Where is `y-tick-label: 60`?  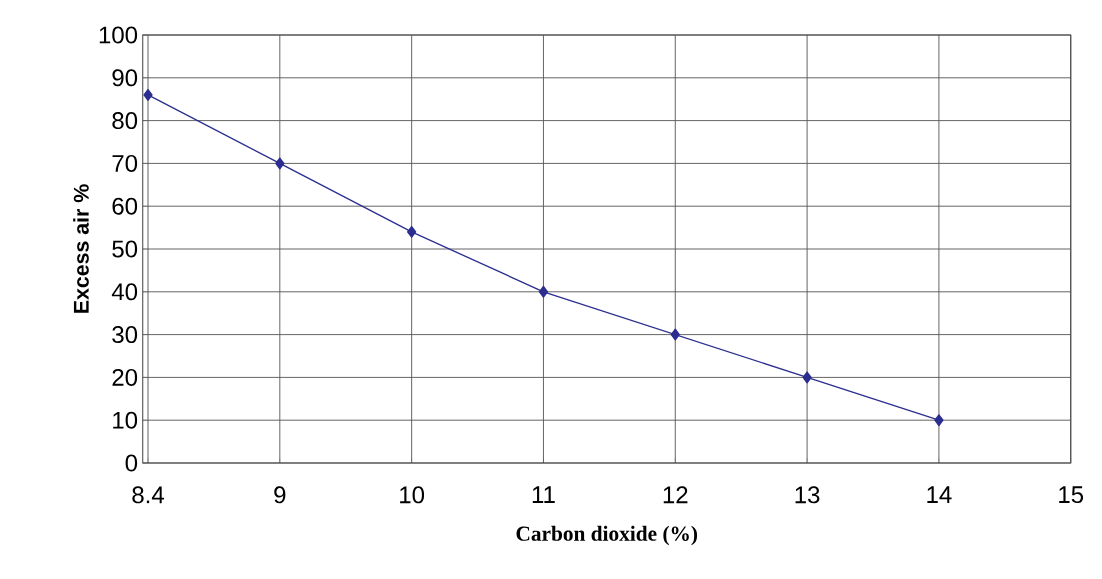 y-tick-label: 60 is located at coordinates (125, 206).